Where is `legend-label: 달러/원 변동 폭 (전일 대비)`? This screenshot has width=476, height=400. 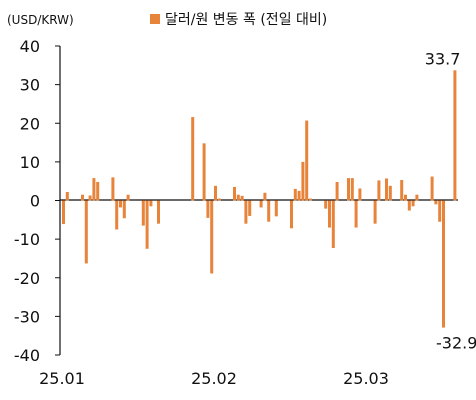
legend-label: 달러/원 변동 폭 (전일 대비) is located at coordinates (246, 20).